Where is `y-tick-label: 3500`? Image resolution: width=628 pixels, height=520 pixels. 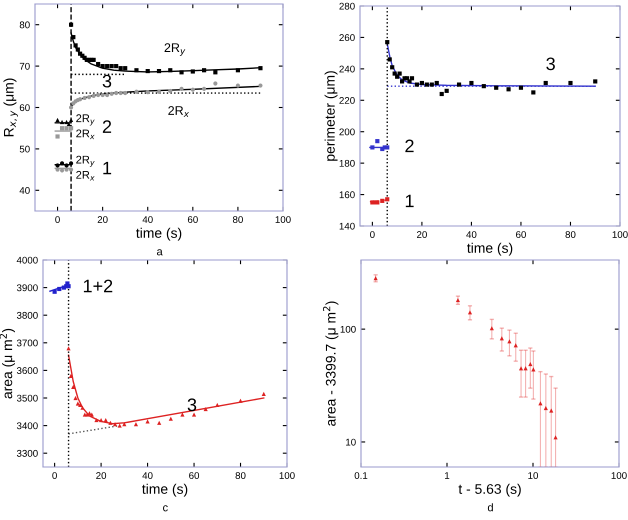
y-tick-label: 3500 is located at coordinates (27, 398).